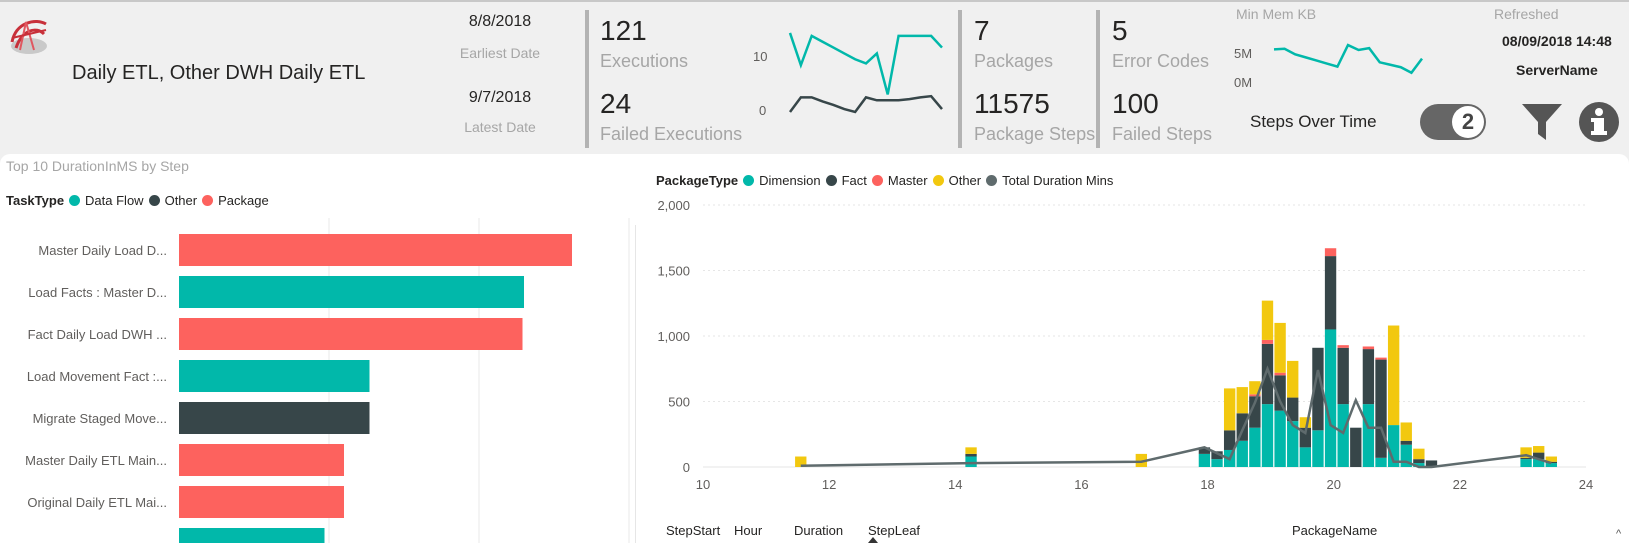 This screenshot has width=1629, height=543. Describe the element at coordinates (679, 402) in the screenshot. I see `combo-y-tick-label: 500` at that location.